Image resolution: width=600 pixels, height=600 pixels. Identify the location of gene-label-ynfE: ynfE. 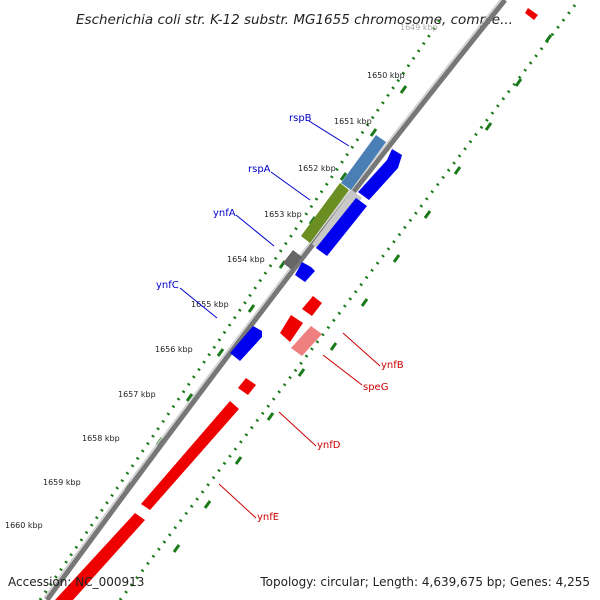
(268, 517).